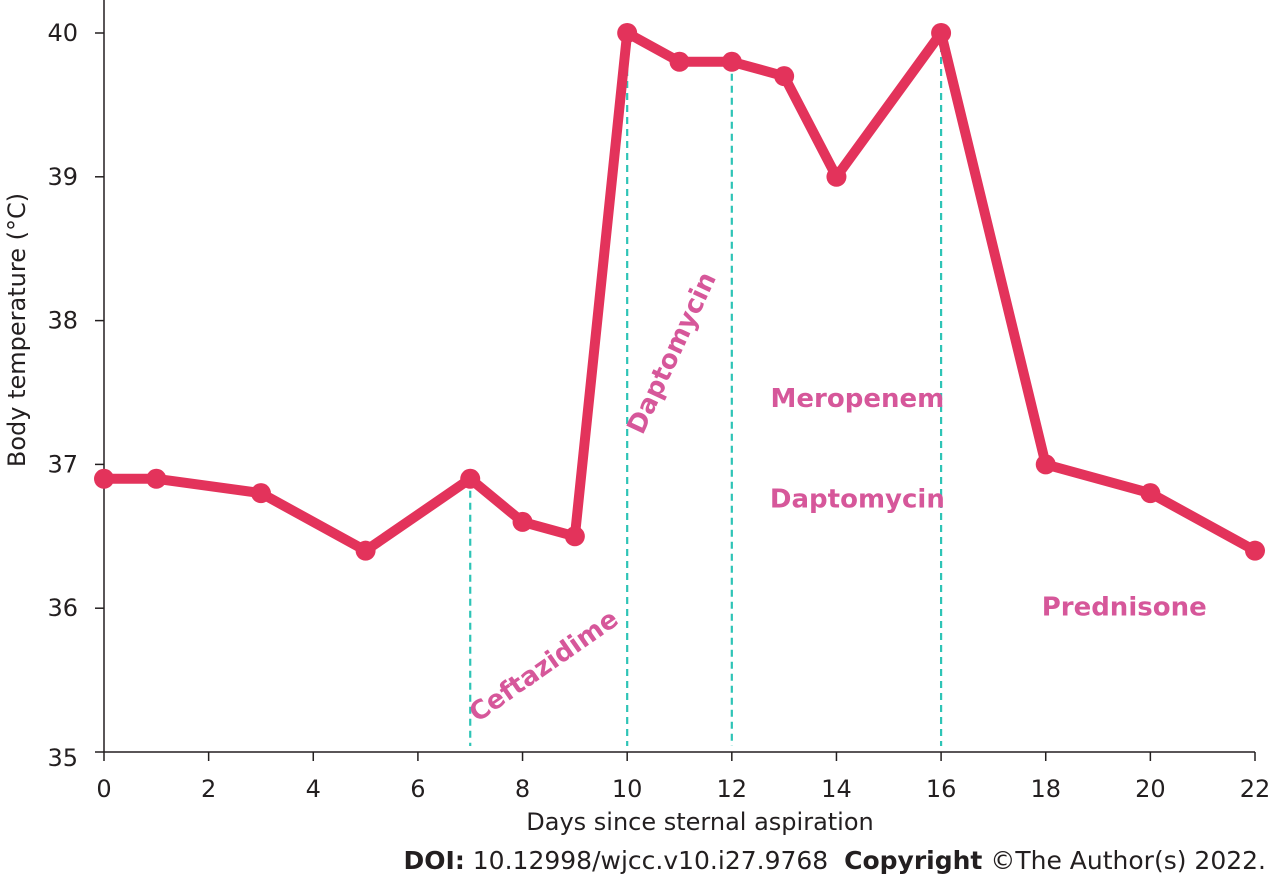 This screenshot has height=883, width=1278. I want to click on x-tick-label: 0, so click(103, 789).